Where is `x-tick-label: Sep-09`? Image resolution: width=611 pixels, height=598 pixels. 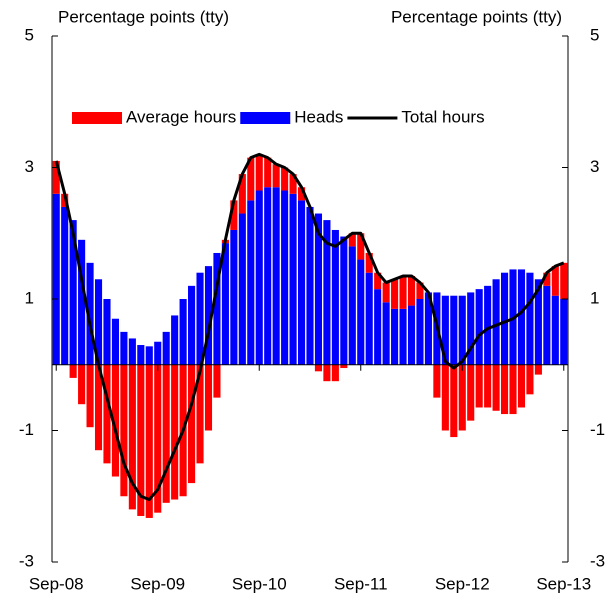 x-tick-label: Sep-09 is located at coordinates (157, 583).